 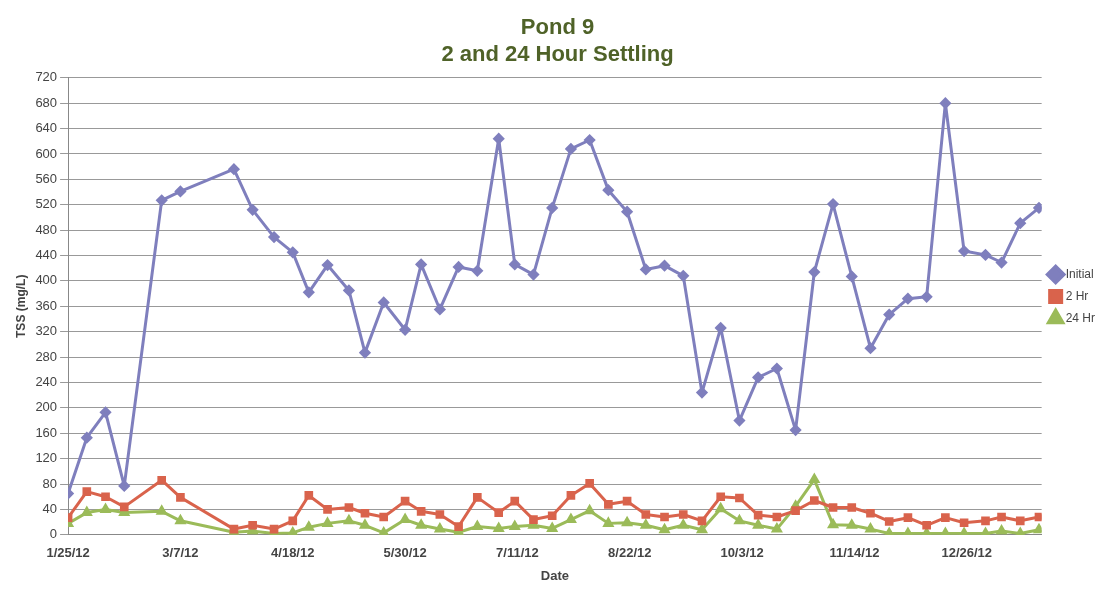 I want to click on y-tick-label: 400, so click(x=46, y=280).